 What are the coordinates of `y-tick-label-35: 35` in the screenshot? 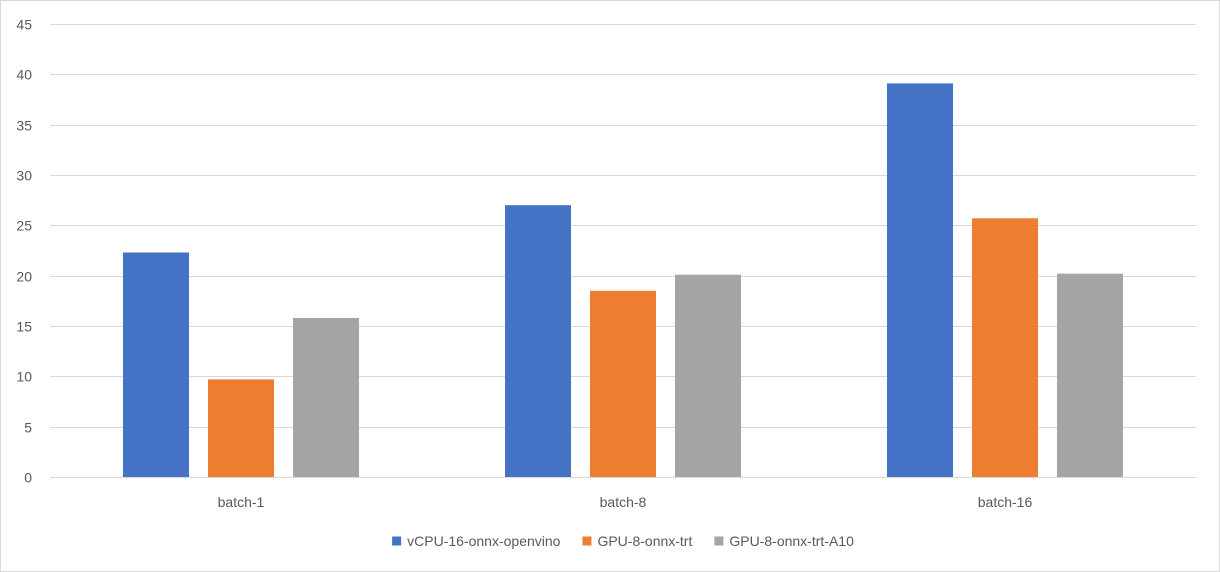 It's located at (24, 126).